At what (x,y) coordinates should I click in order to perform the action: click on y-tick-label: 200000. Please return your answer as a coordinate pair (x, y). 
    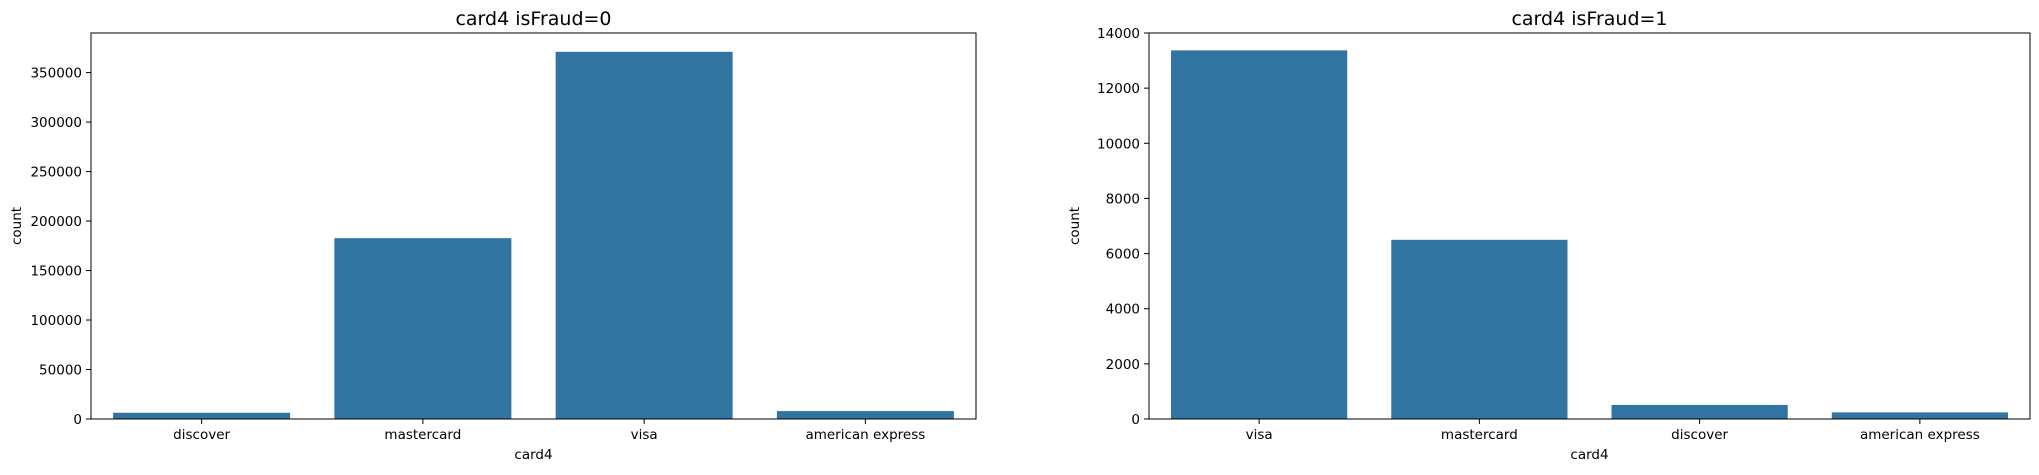
    Looking at the image, I should click on (56, 222).